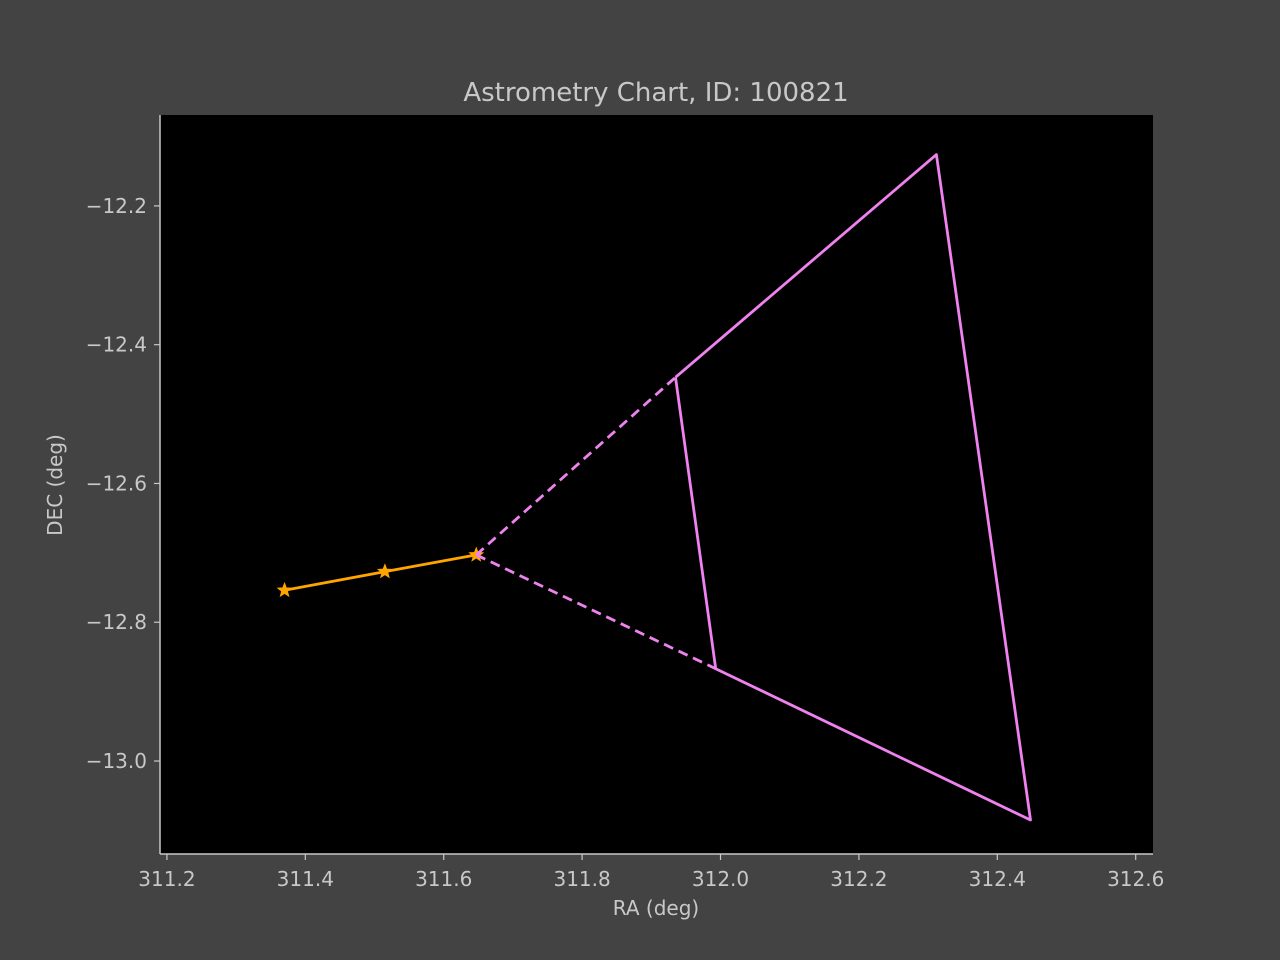 This screenshot has width=1280, height=960. Describe the element at coordinates (116, 622) in the screenshot. I see `y-tick-label: −12.8` at that location.